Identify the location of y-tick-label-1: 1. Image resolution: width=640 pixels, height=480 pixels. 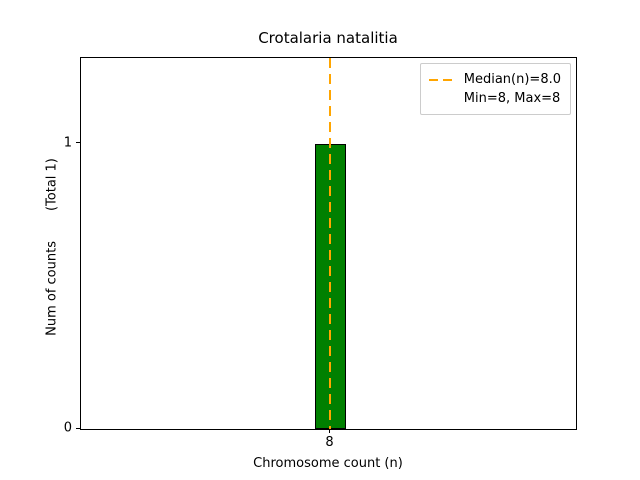
(67, 143).